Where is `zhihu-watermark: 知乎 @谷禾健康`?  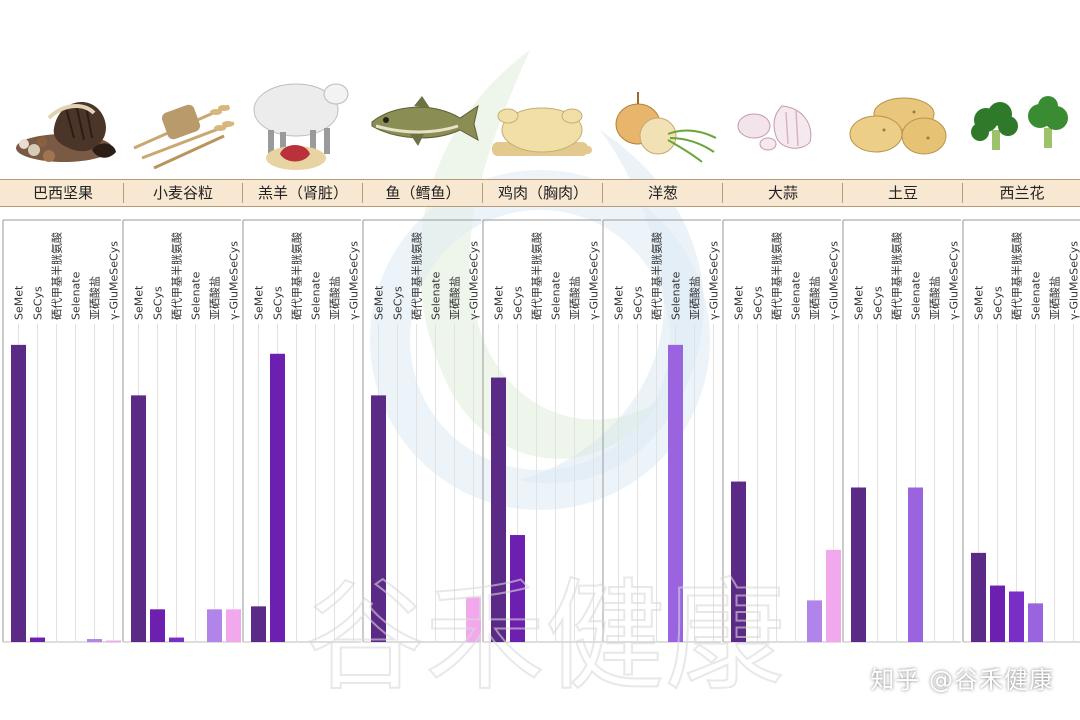 zhihu-watermark: 知乎 @谷禾健康 is located at coordinates (962, 680).